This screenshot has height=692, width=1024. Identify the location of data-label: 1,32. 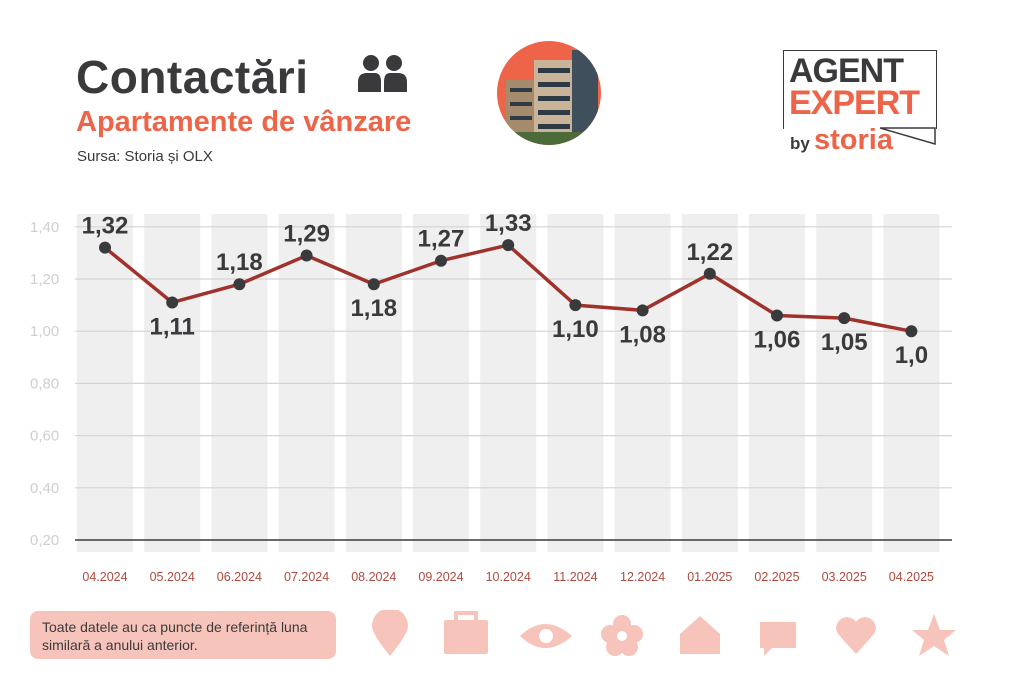
(105, 226).